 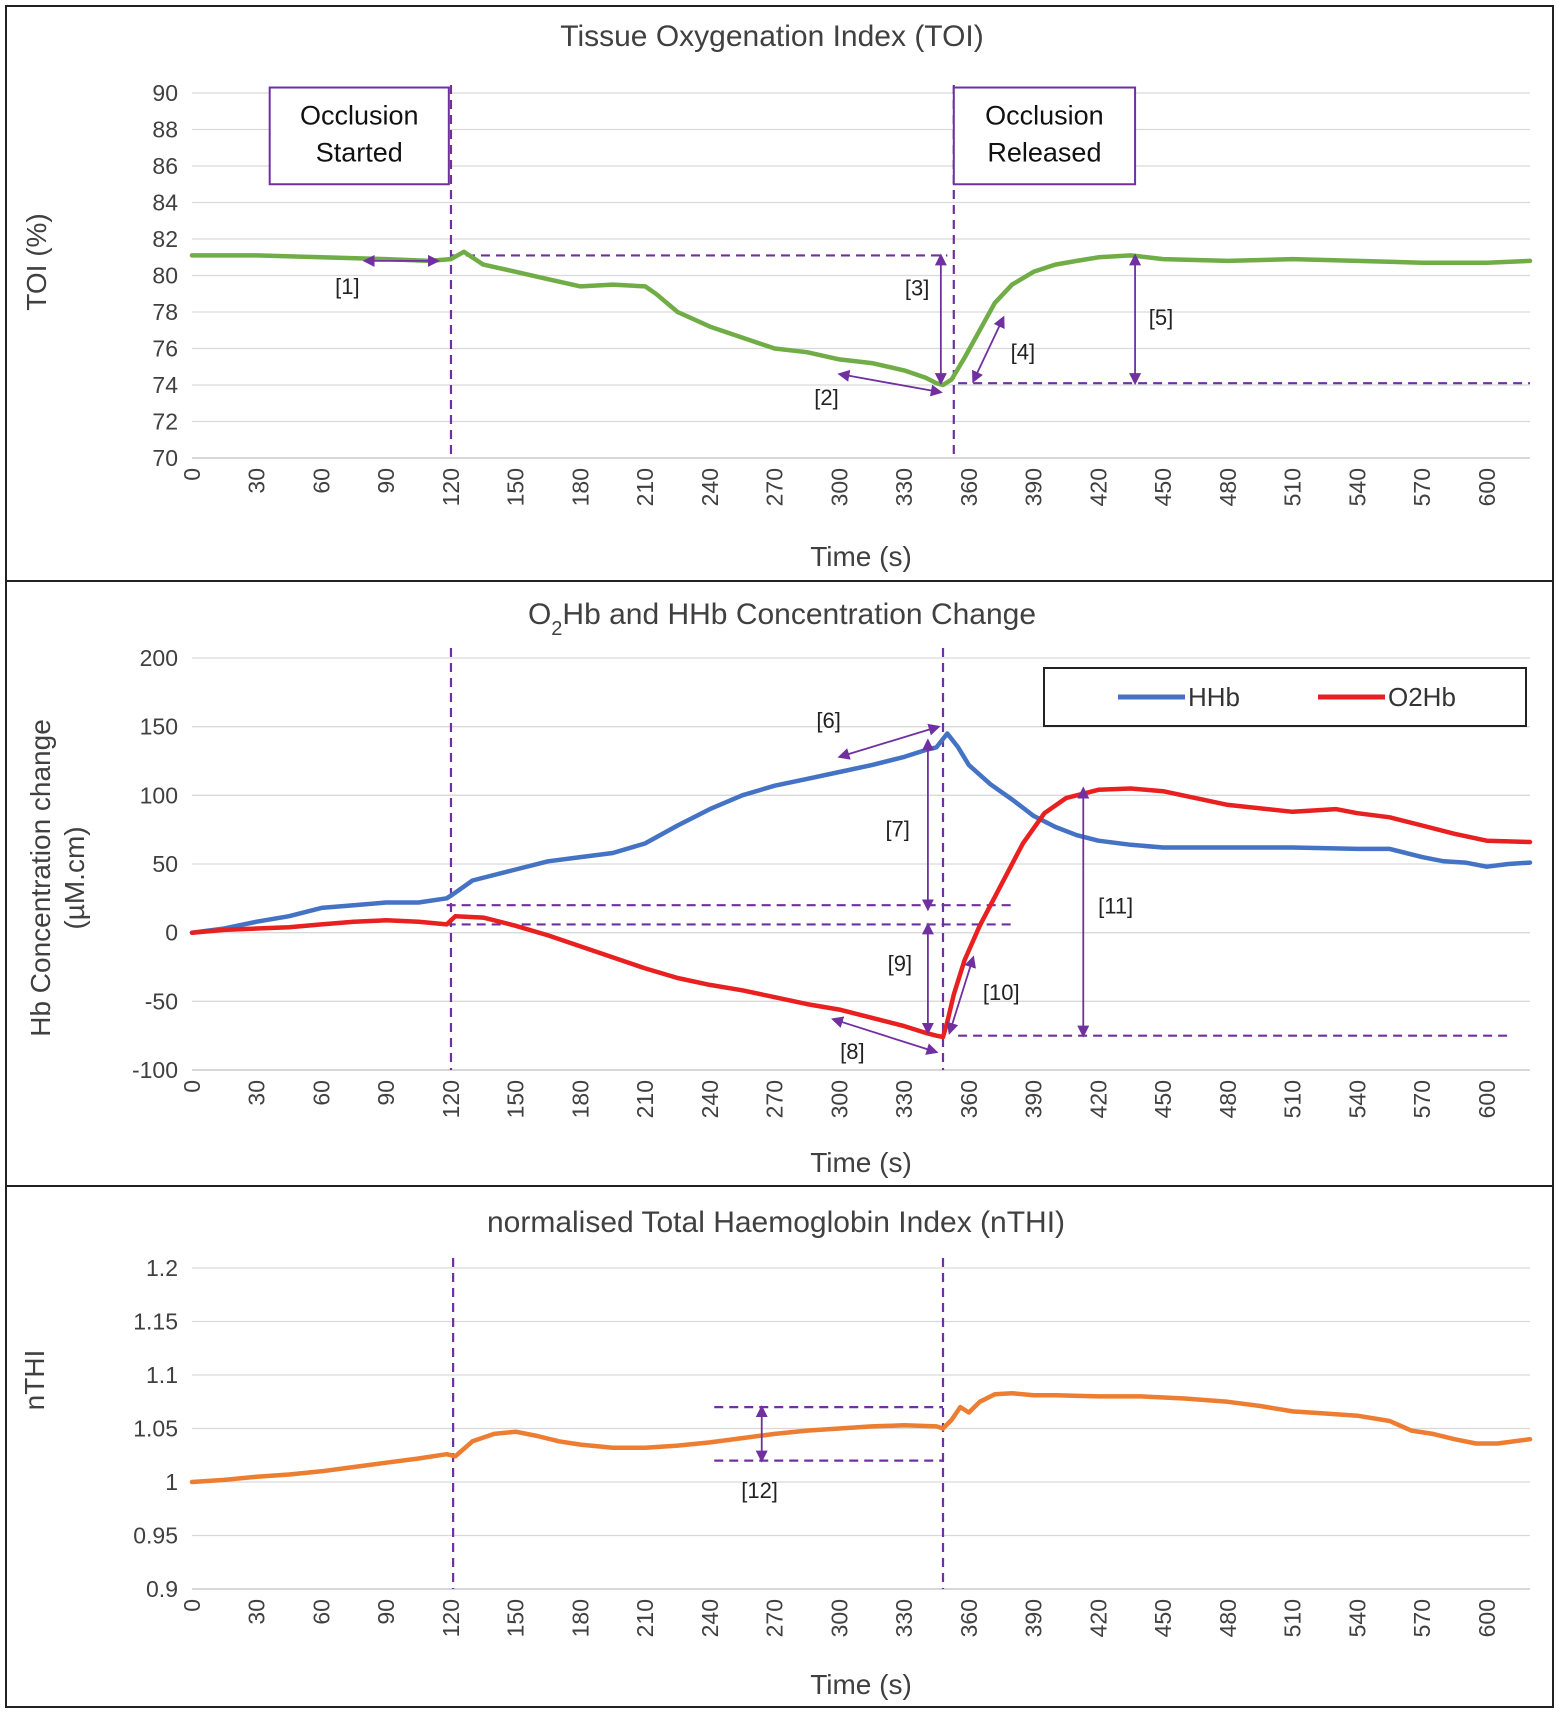 What do you see at coordinates (516, 1099) in the screenshot?
I see `hb-x-tick-label: 150` at bounding box center [516, 1099].